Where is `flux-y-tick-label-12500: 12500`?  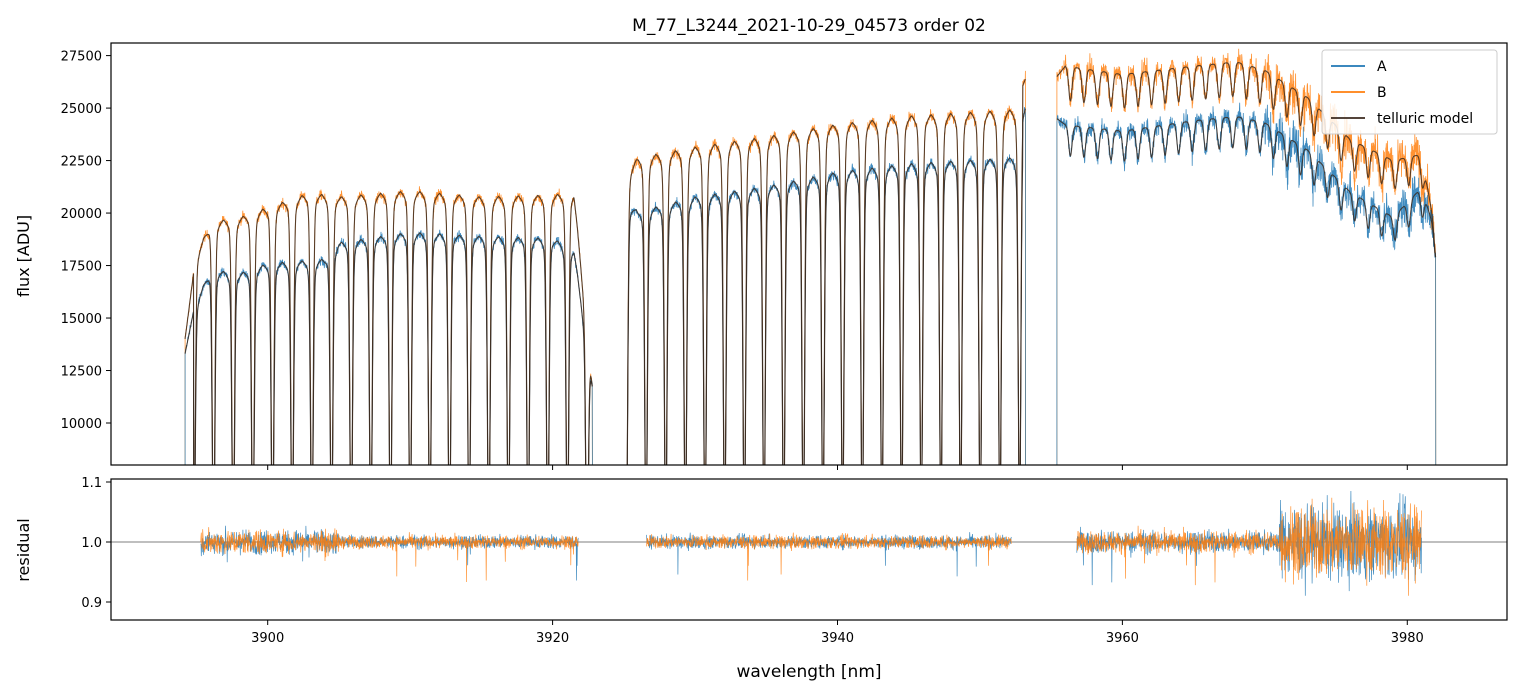 flux-y-tick-label-12500: 12500 is located at coordinates (81, 372).